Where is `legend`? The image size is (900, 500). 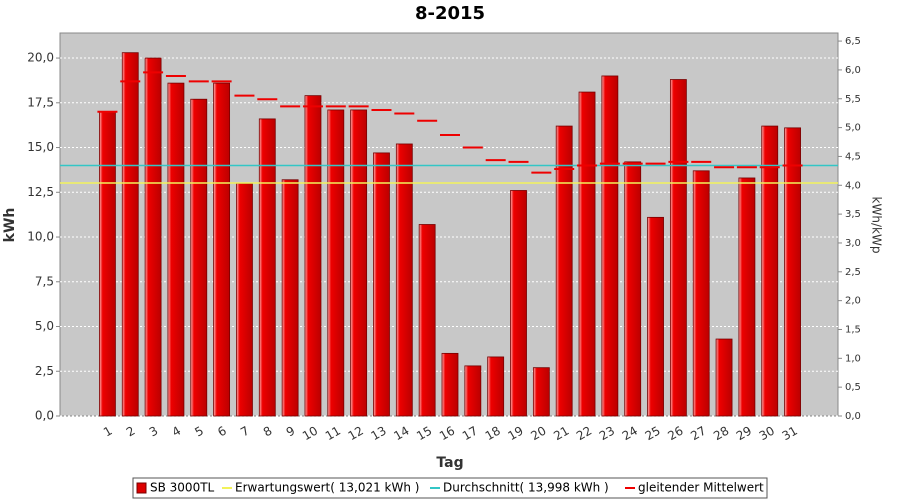
legend is located at coordinates (450, 488).